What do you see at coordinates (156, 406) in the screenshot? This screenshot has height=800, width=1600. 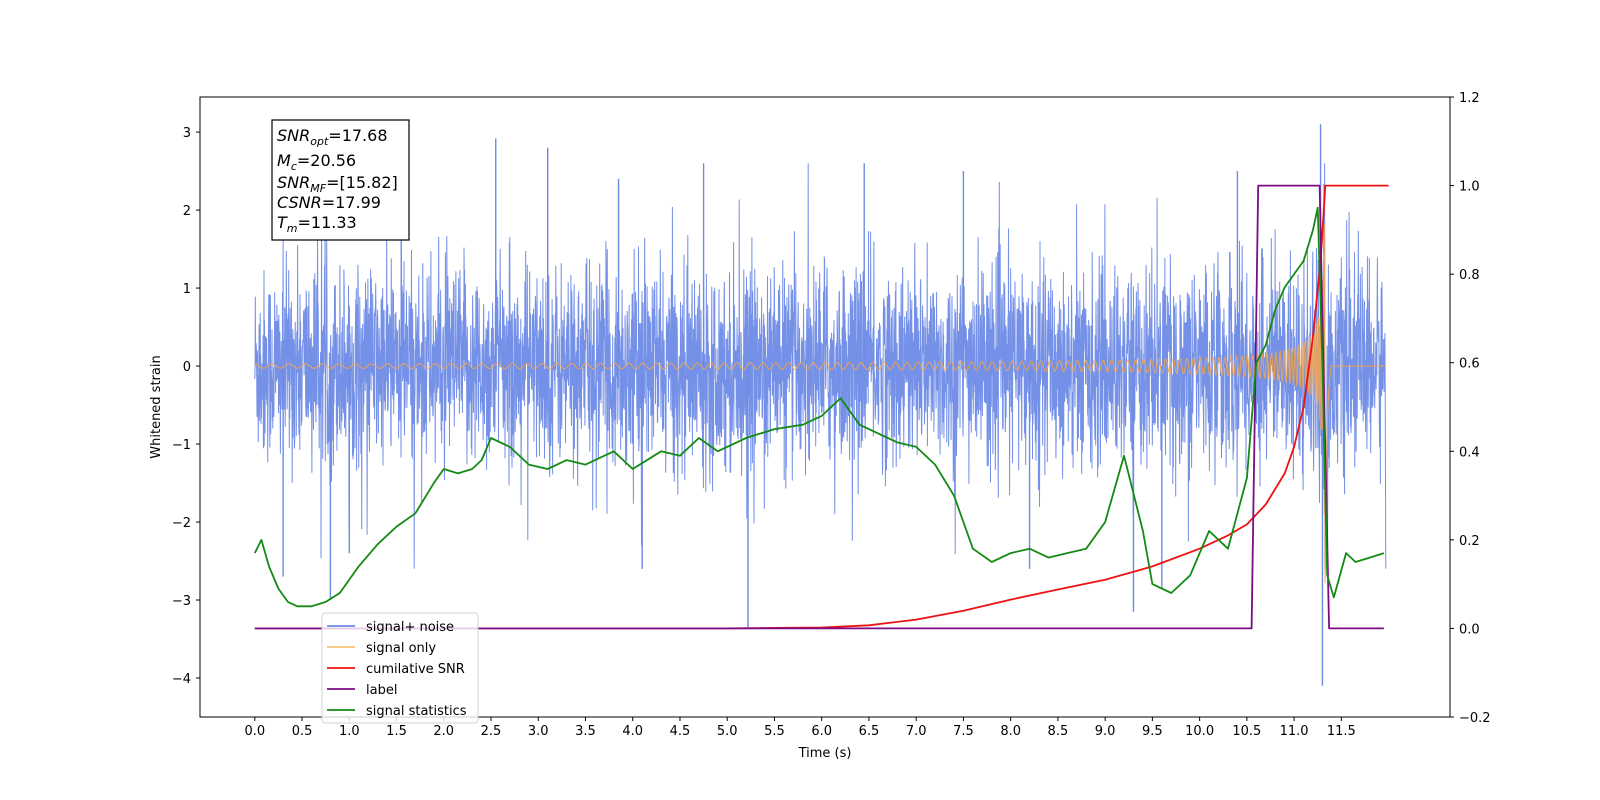 I see `y-axis-label: Whitened strain` at bounding box center [156, 406].